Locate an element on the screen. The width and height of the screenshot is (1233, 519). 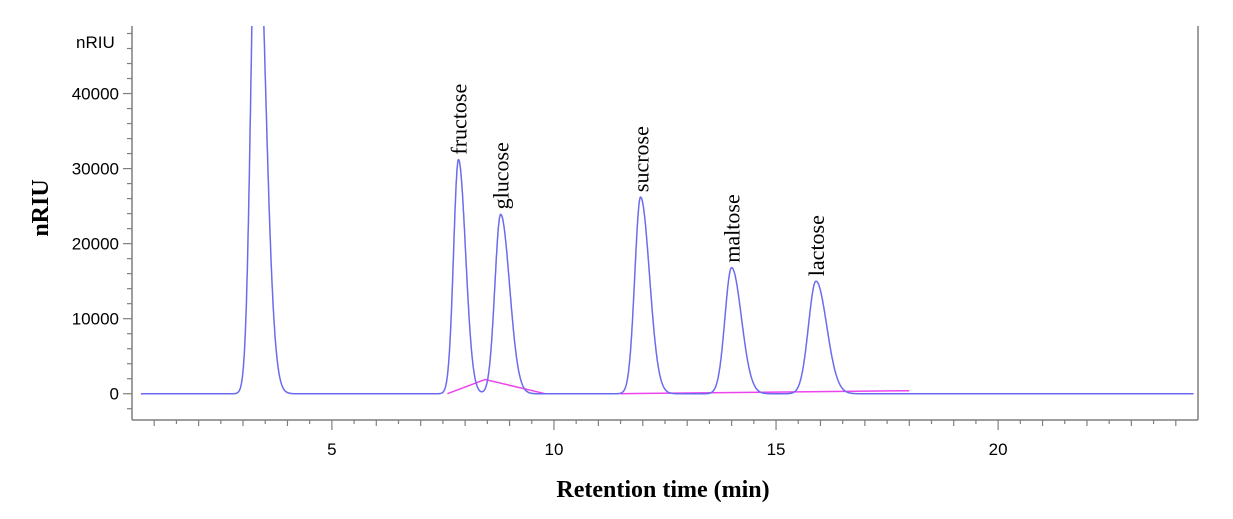
y-unit-label: nRIU is located at coordinates (95, 42).